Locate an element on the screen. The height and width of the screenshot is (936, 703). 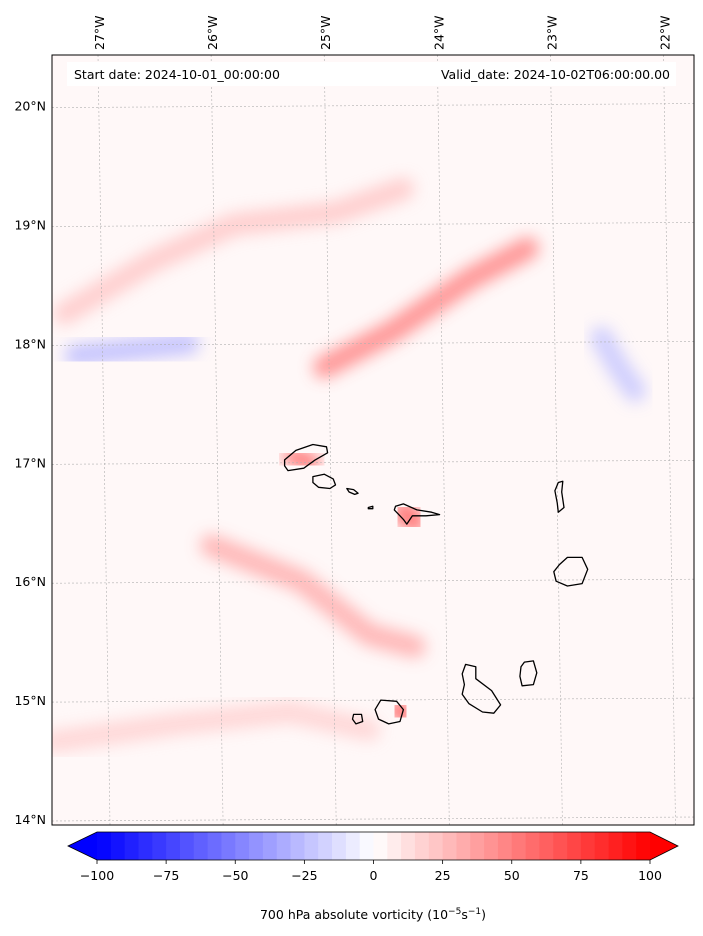
colorbar-tick-label: 0 is located at coordinates (374, 875).